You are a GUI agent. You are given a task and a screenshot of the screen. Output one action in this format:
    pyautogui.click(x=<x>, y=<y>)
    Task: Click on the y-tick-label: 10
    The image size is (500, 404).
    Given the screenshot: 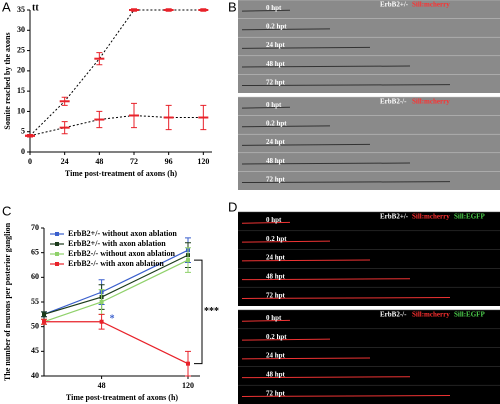 What is the action you would take?
    pyautogui.click(x=21, y=110)
    